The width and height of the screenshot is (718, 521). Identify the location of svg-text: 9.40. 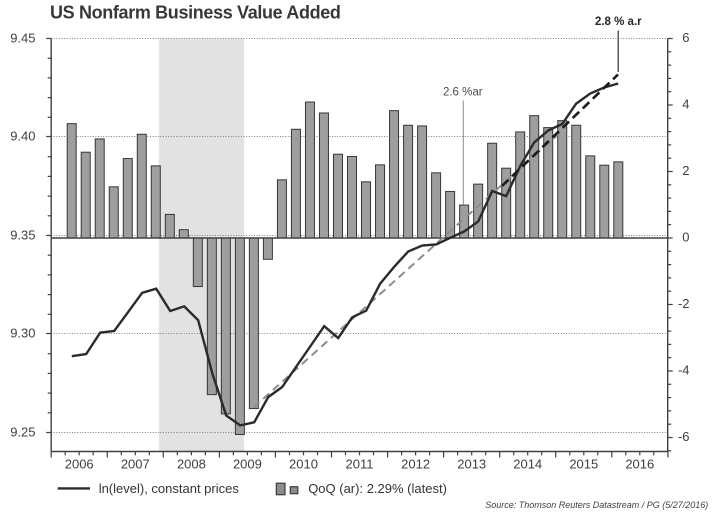
(22, 135).